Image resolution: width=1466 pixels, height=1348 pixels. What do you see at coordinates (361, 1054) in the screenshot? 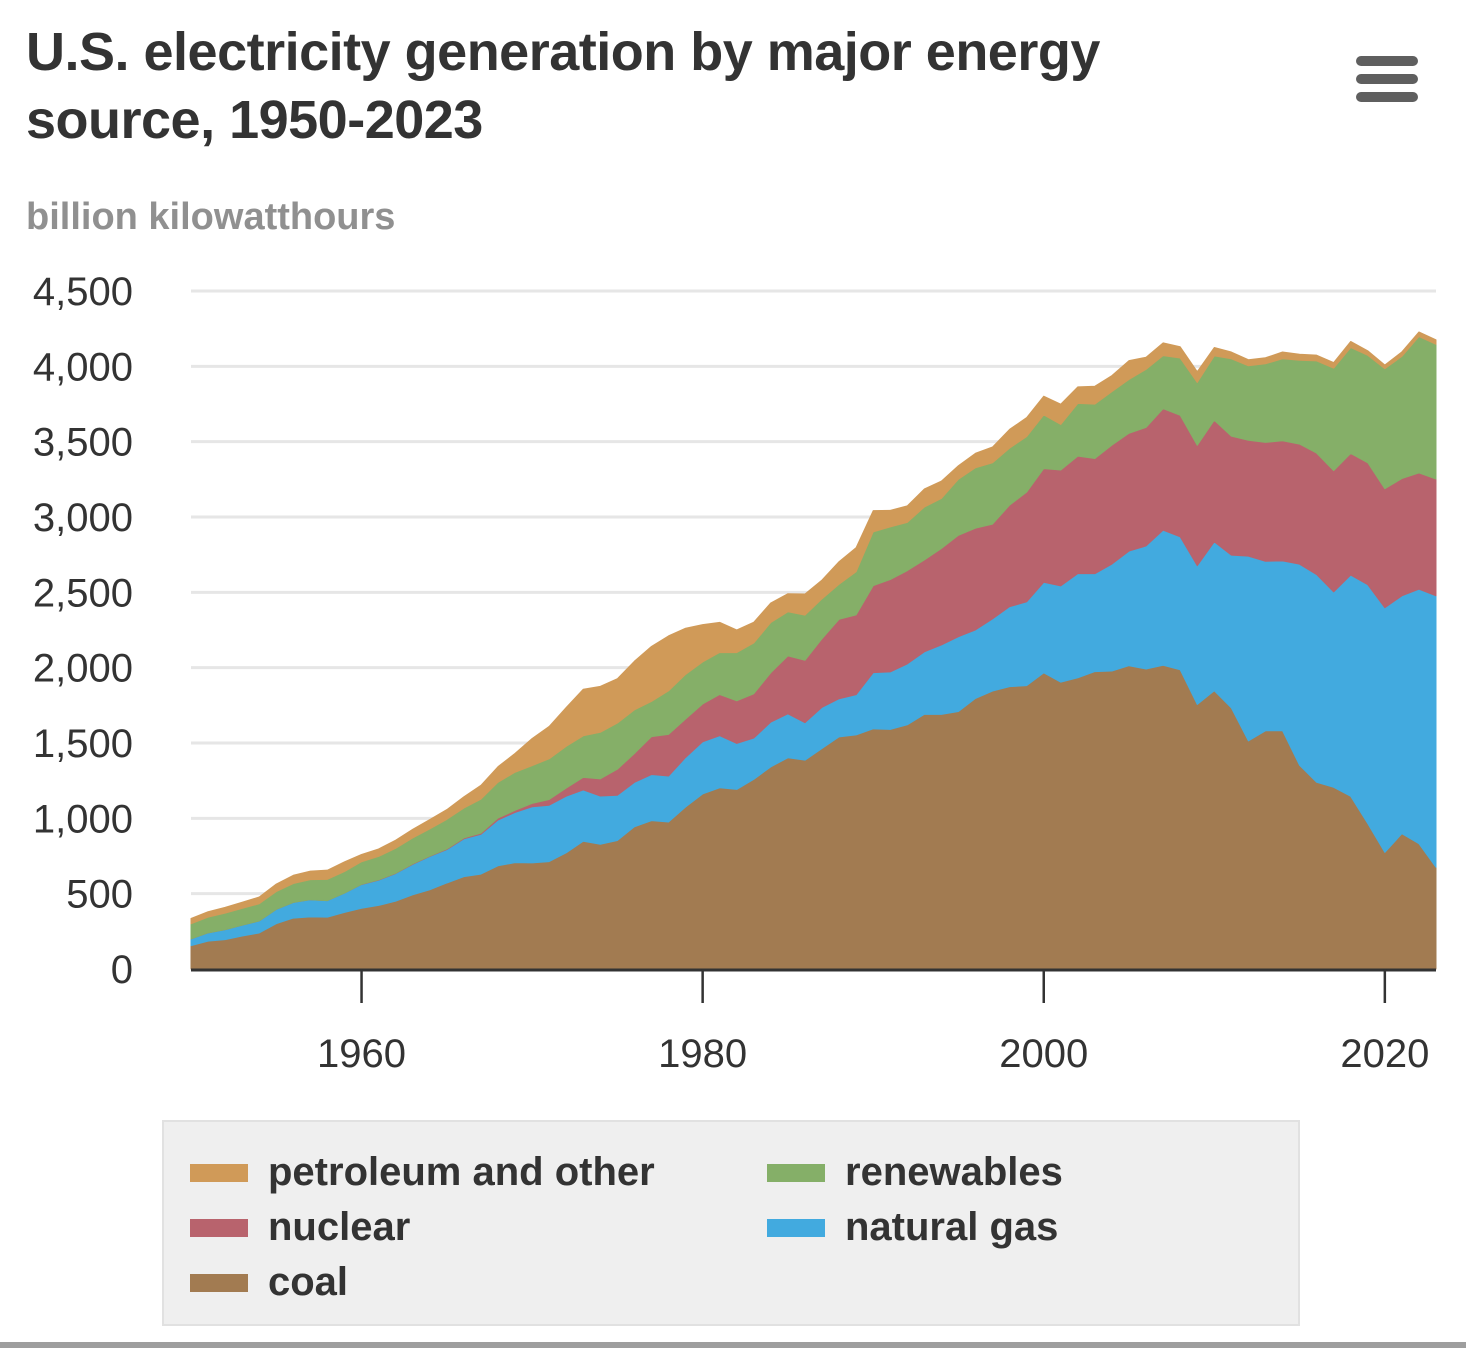
I see `x-tick-label: 1960` at bounding box center [361, 1054].